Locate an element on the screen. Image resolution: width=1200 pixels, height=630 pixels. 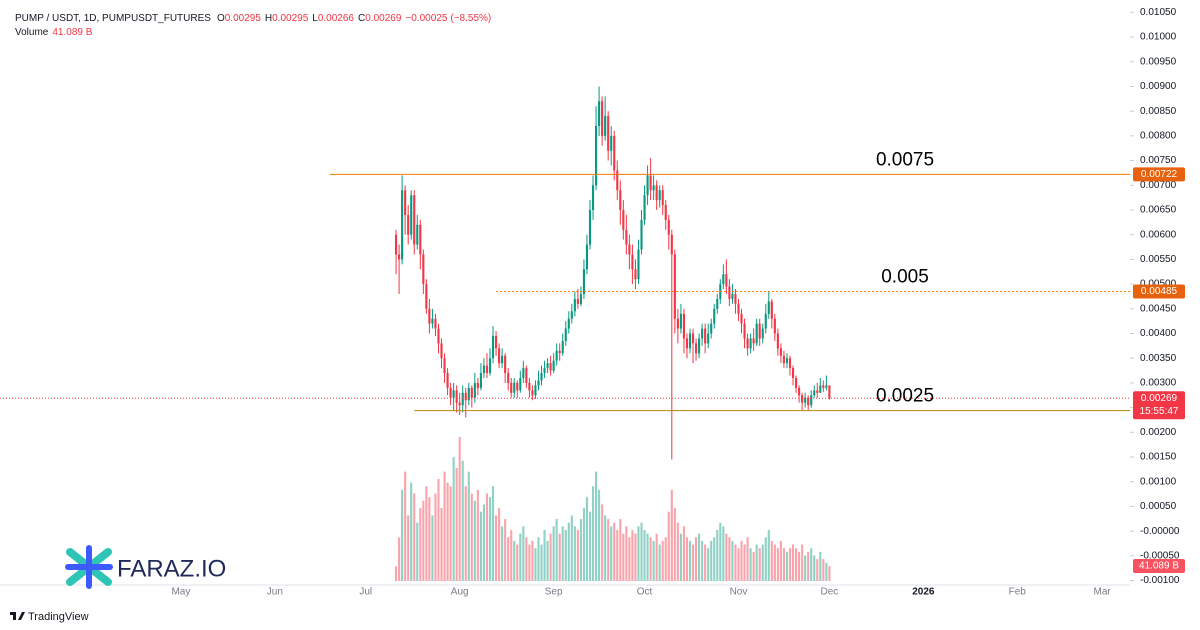
volume-tag-label: 41.089 B is located at coordinates (1159, 566).